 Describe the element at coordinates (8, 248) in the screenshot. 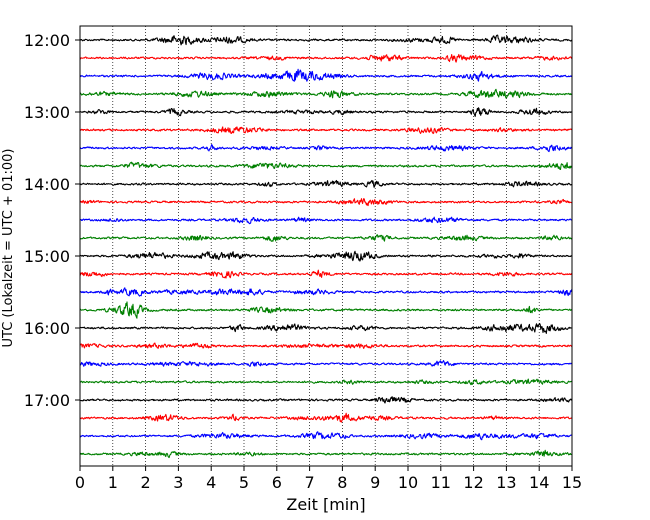

I see `y-axis-label: UTC (Lokalzeit = UTC + 01:00)` at that location.